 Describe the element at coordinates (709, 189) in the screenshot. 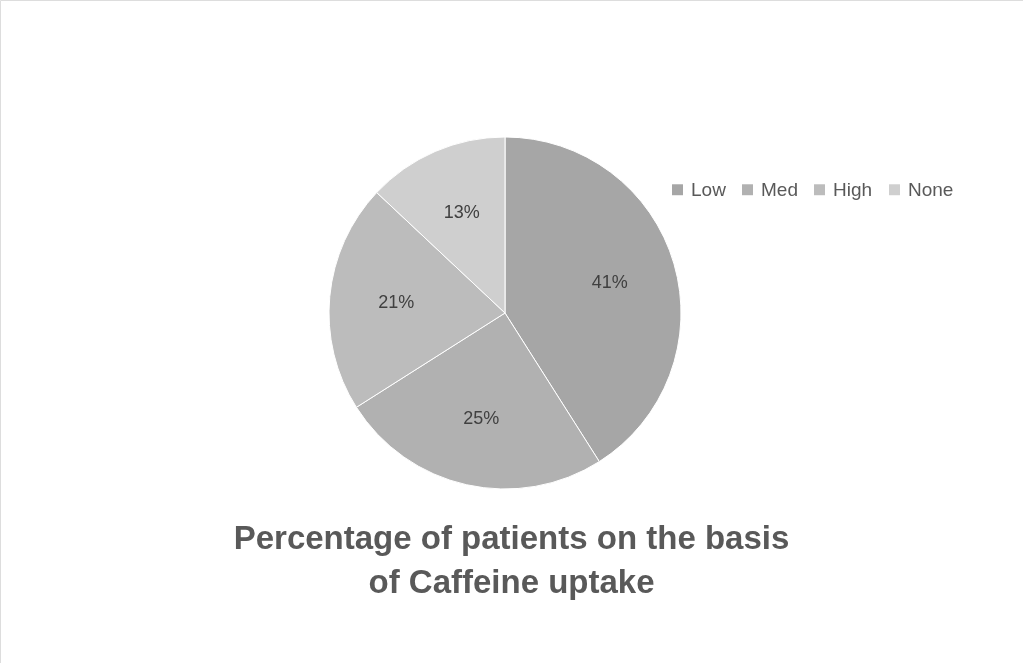

I see `legend-label: Low` at that location.